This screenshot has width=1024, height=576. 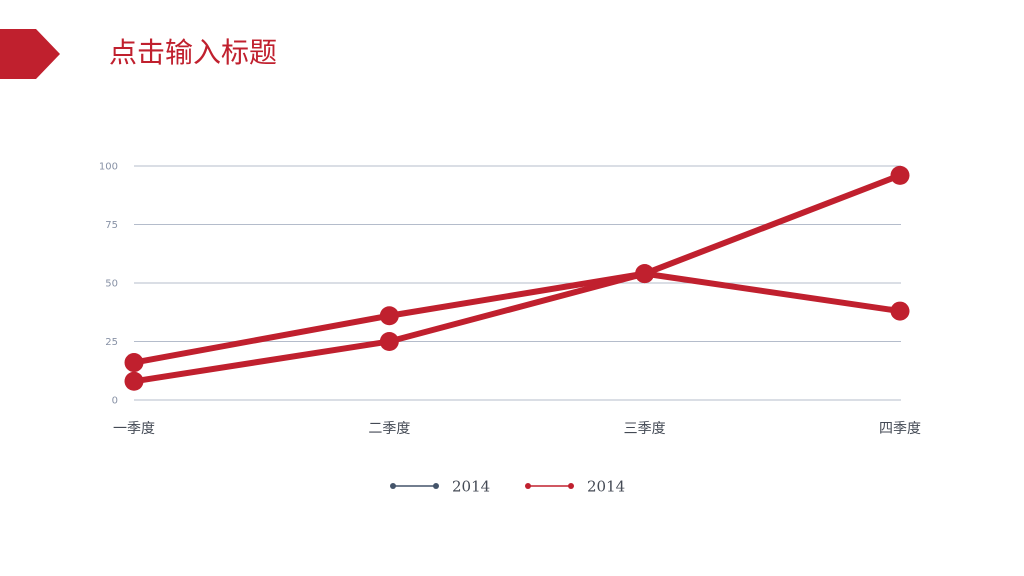 I want to click on y-tick-label: 100, so click(x=108, y=167).